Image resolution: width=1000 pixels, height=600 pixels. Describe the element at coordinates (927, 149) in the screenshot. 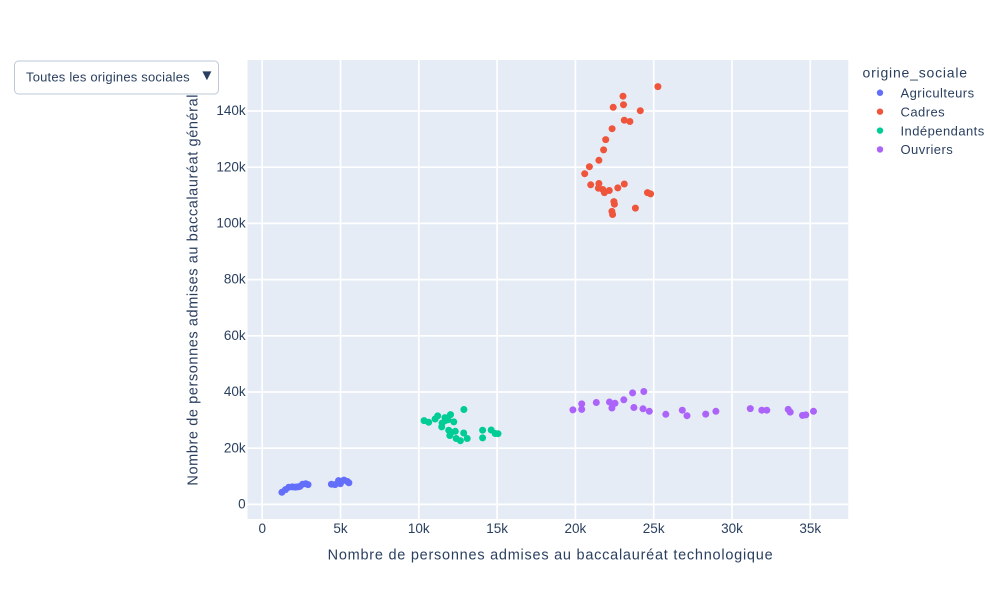

I see `svg-text: Ouvriers` at that location.